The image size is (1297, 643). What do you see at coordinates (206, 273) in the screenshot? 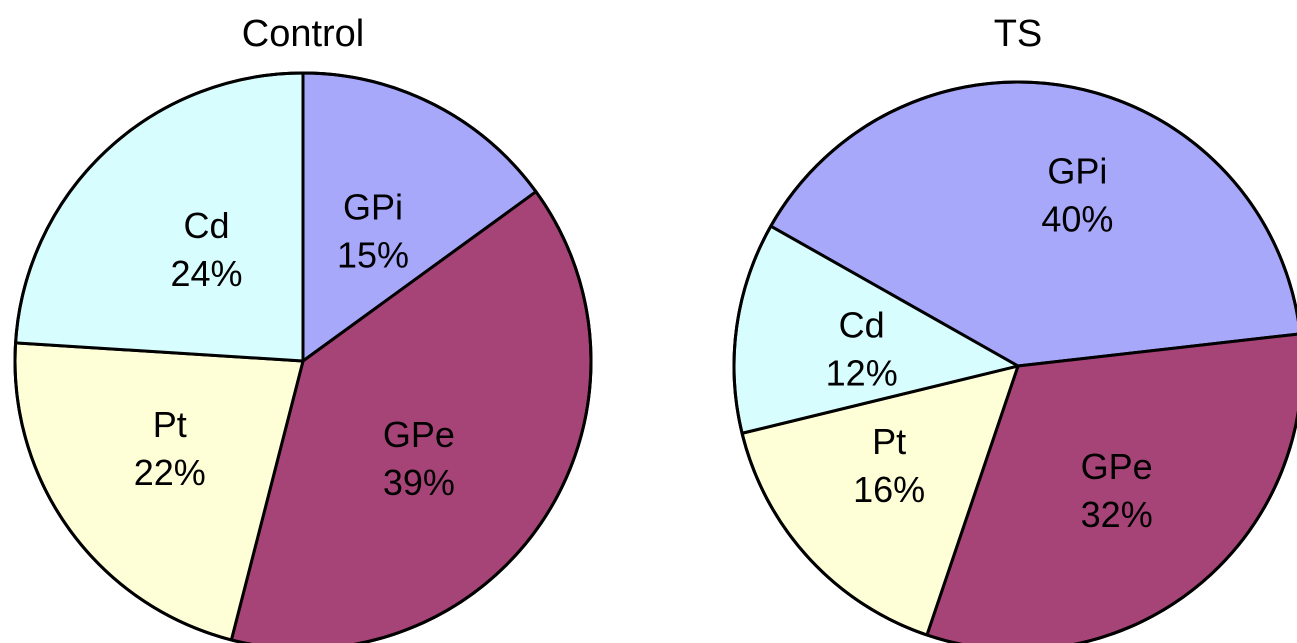
I see `control-value-cd: 24%` at bounding box center [206, 273].